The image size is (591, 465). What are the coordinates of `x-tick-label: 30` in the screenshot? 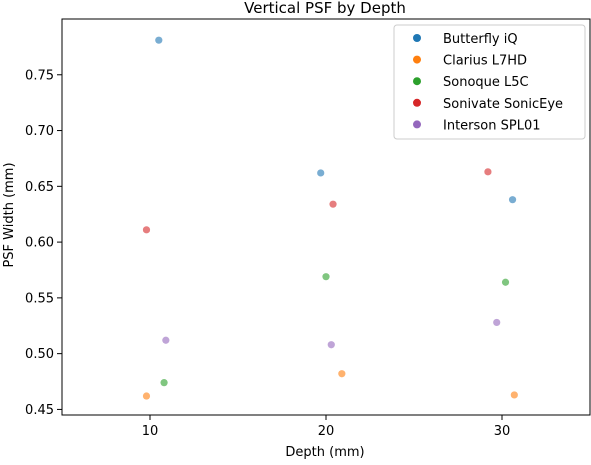 It's located at (502, 431).